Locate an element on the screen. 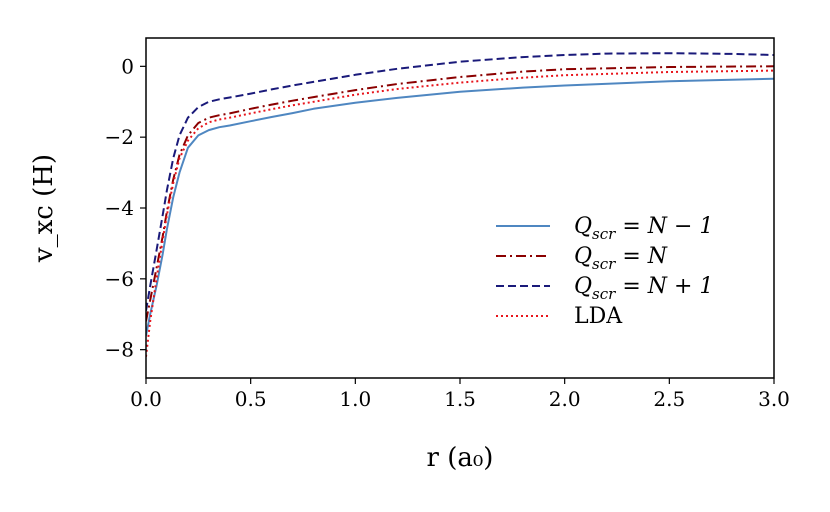 The width and height of the screenshot is (830, 512). x-axis-label: r (a₀) is located at coordinates (460, 458).